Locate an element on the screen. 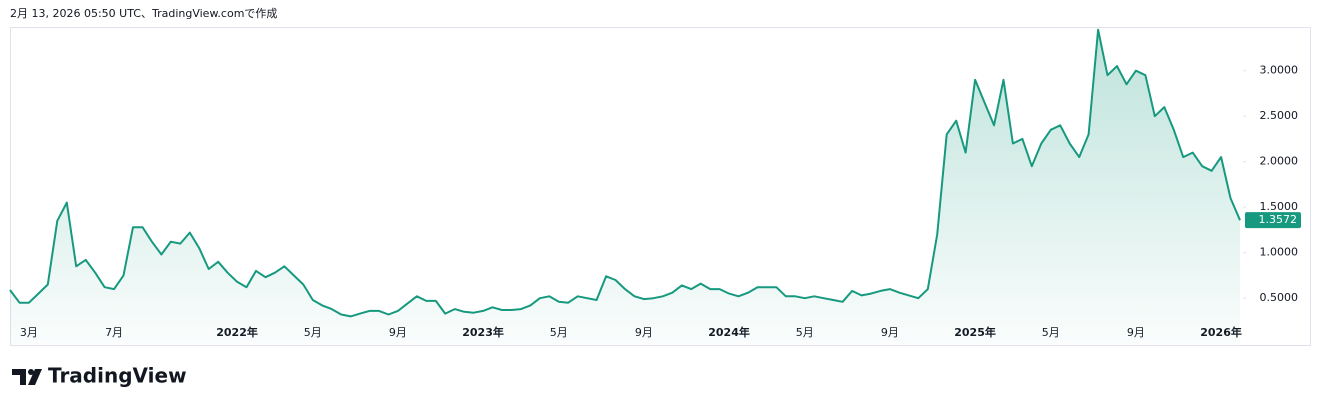 The height and width of the screenshot is (411, 1322). y-tick-label: 1.0000 is located at coordinates (1279, 252).